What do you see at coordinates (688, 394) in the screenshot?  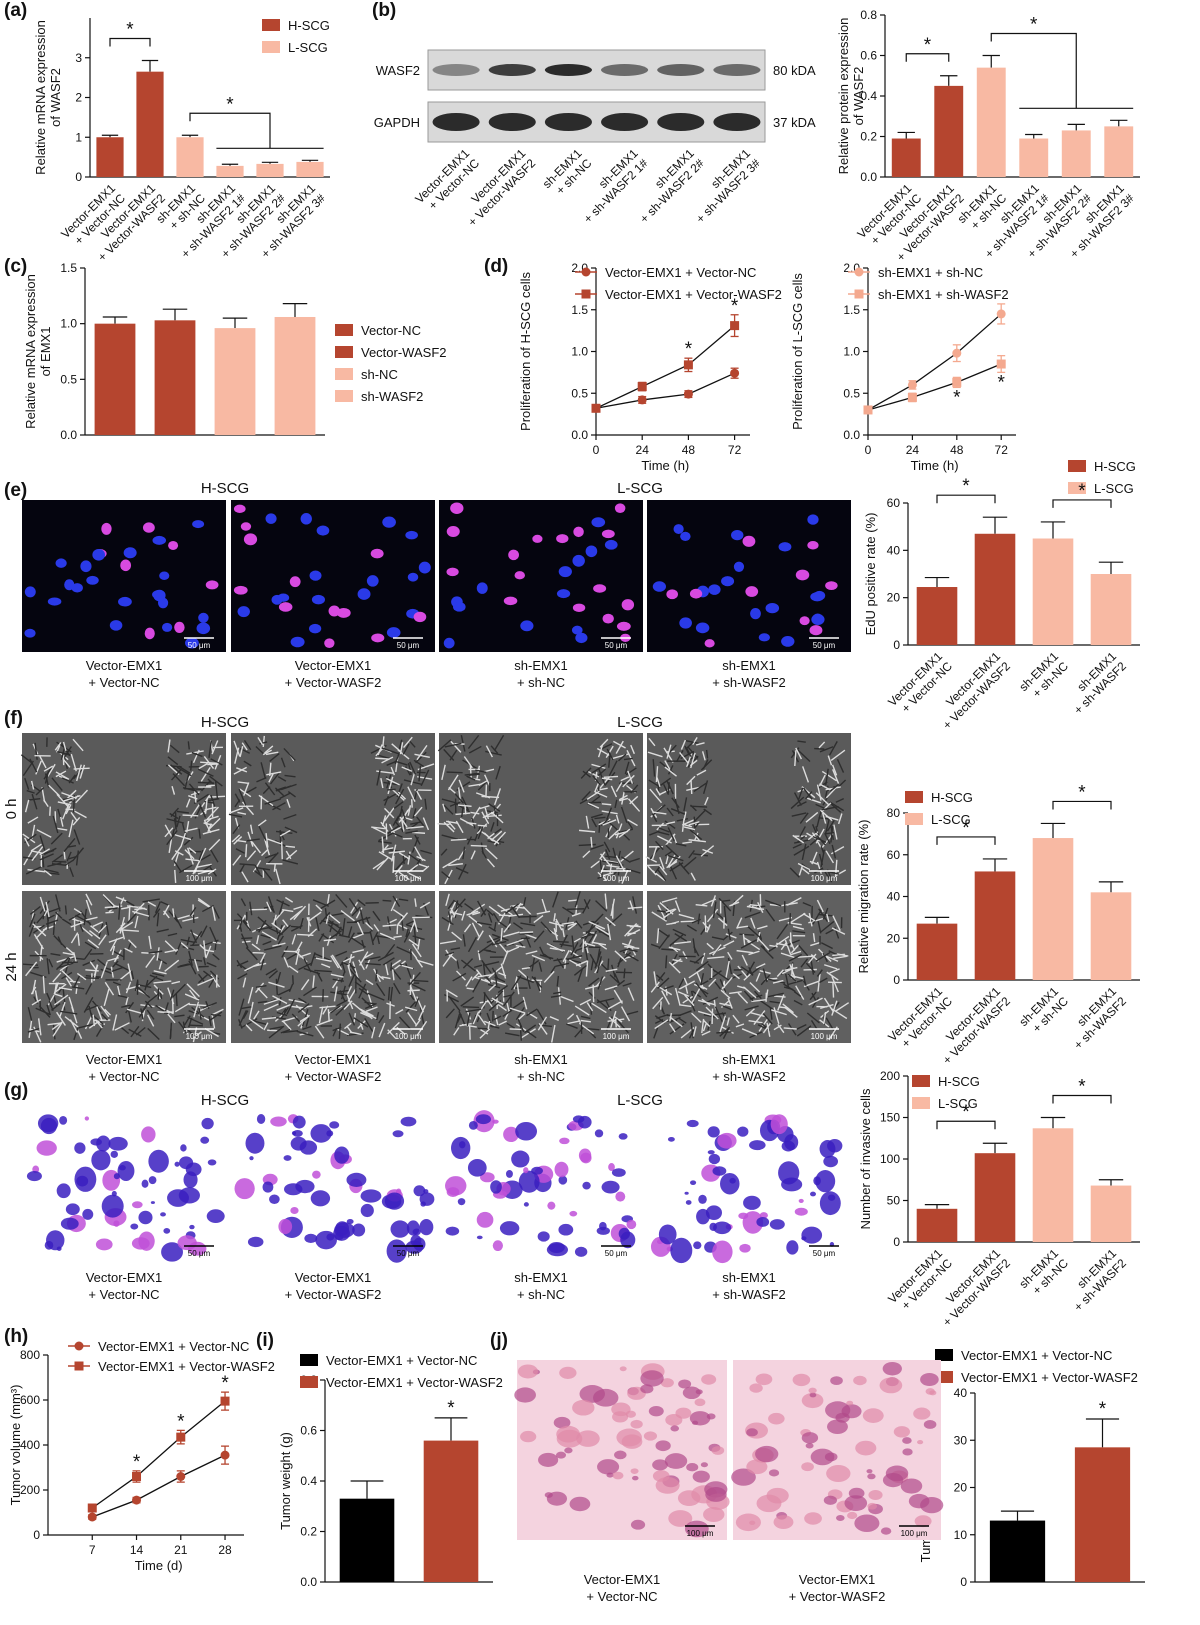 I see `data-point` at bounding box center [688, 394].